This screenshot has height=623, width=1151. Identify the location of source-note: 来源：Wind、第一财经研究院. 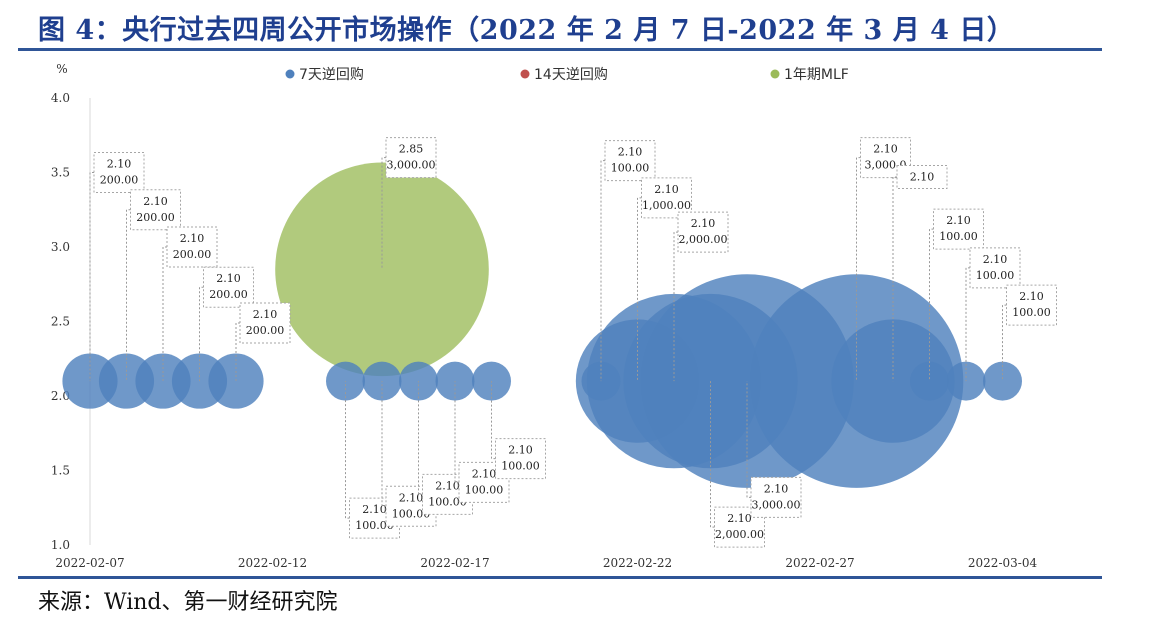
(188, 602).